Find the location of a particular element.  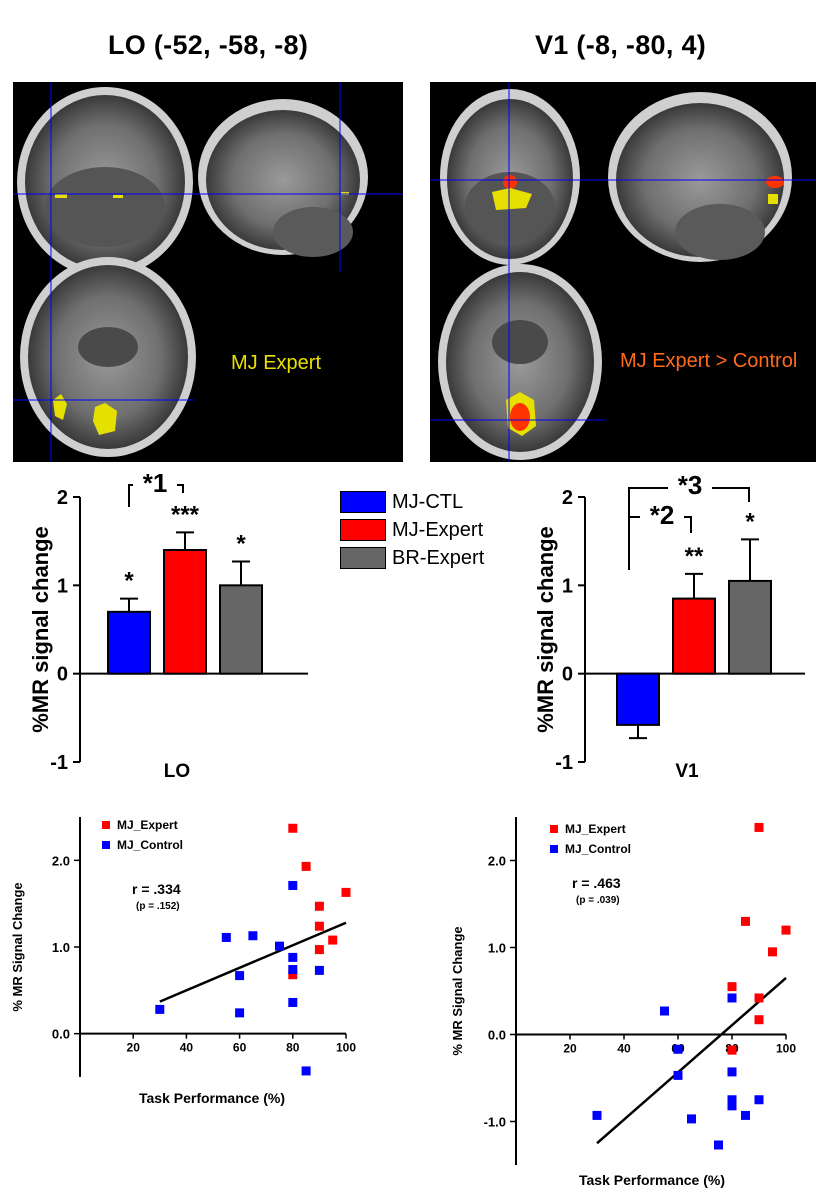

v1-brain-figure: MJ Expert > Control is located at coordinates (623, 272).